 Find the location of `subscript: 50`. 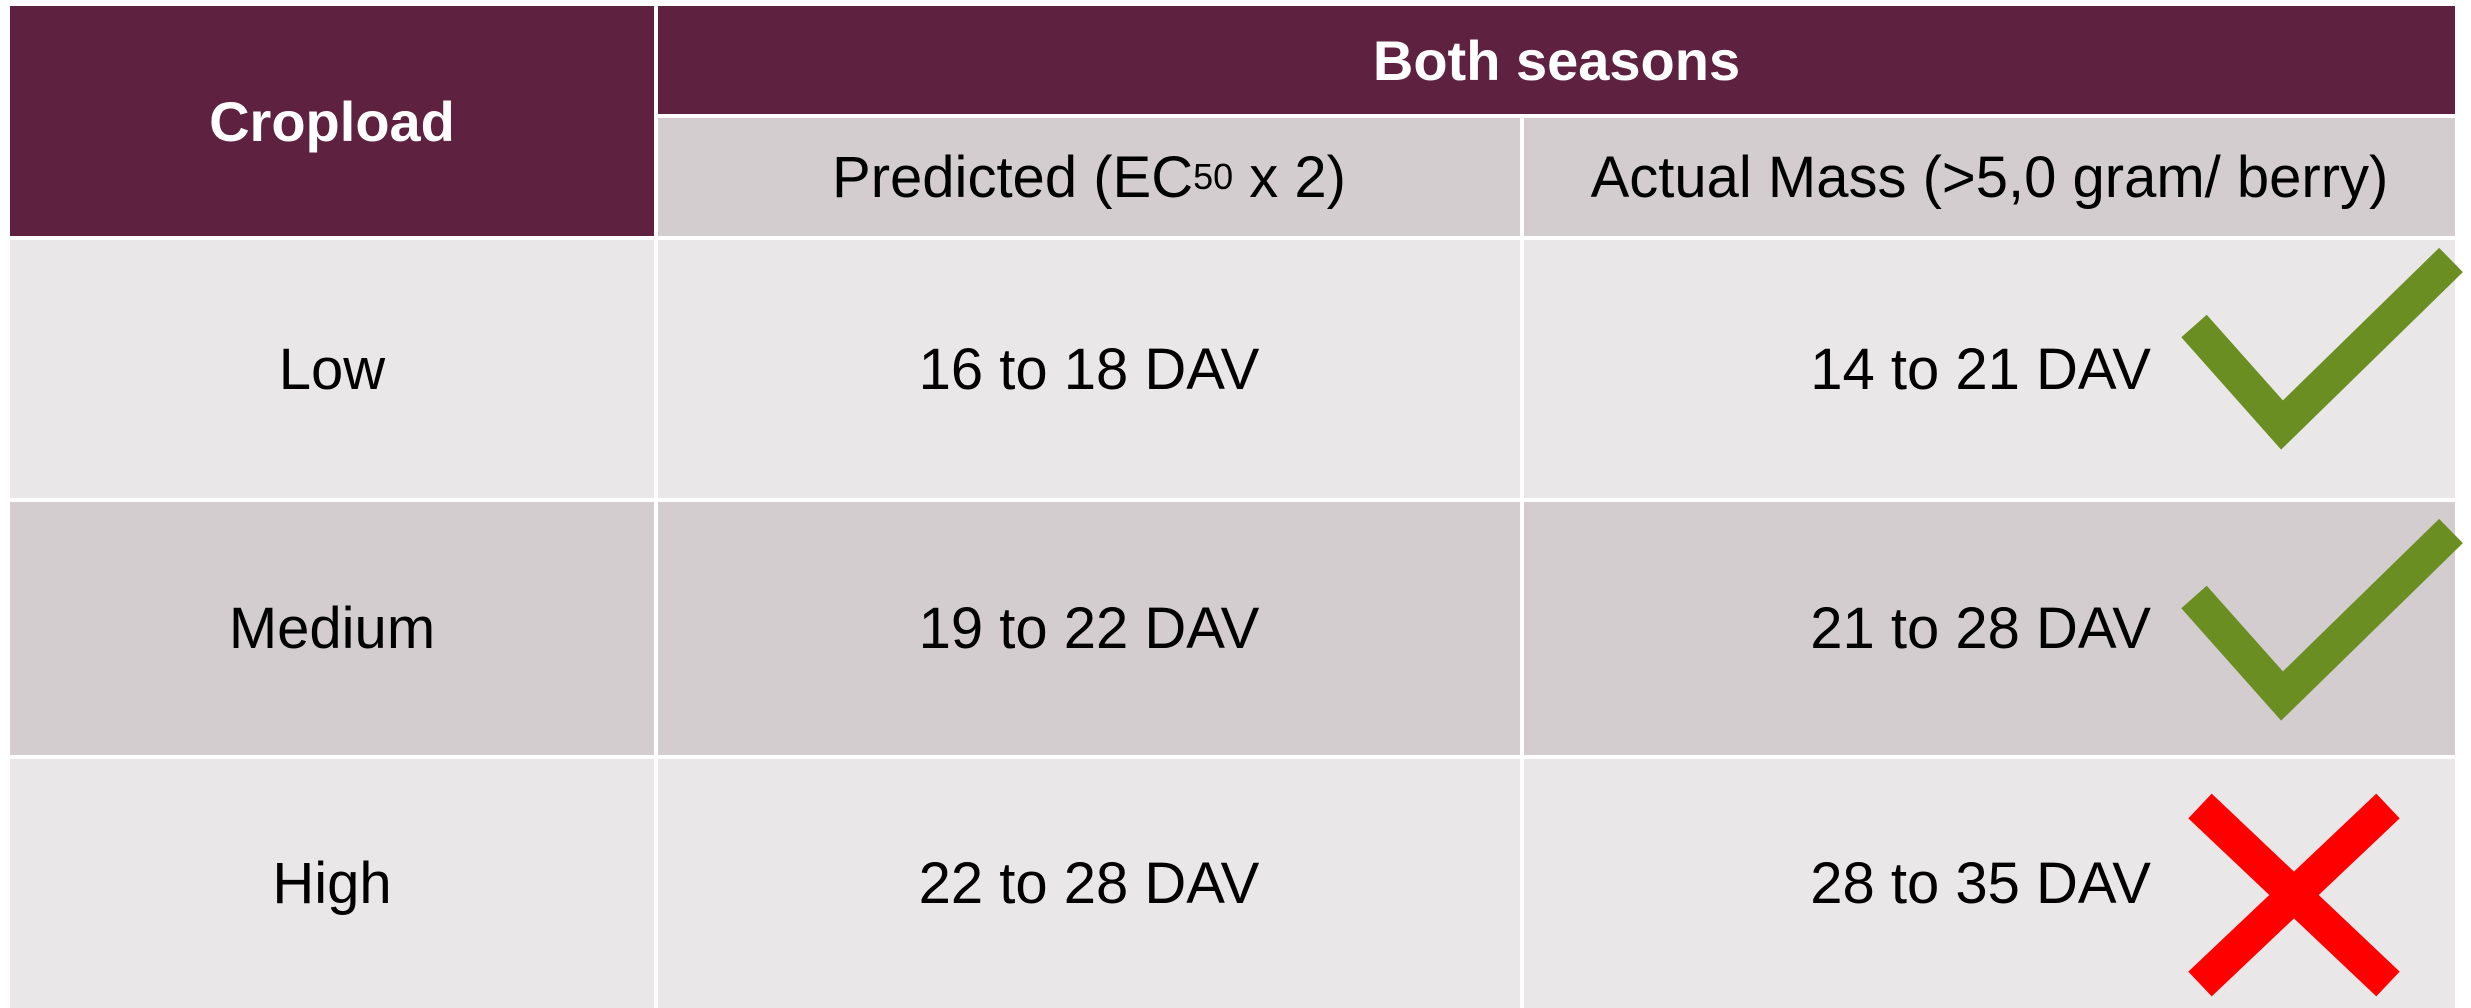

subscript: 50 is located at coordinates (1213, 176).